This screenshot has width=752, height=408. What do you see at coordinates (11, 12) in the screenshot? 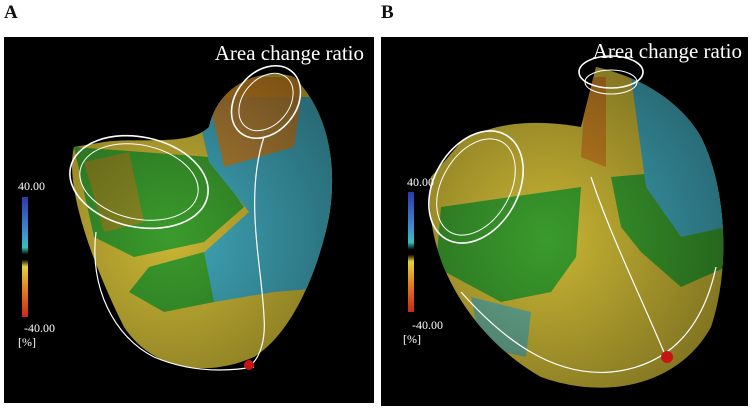
I see `panel-a-label: A` at bounding box center [11, 12].